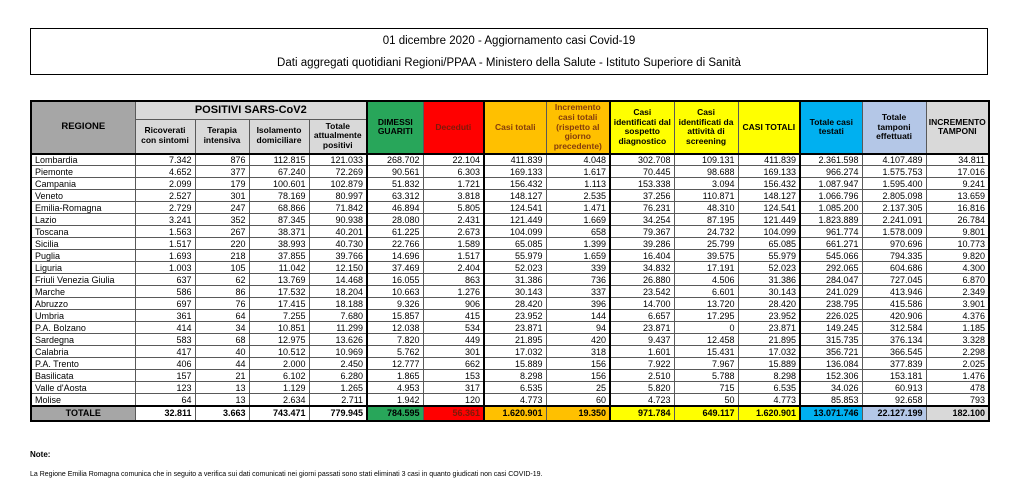  I want to click on value-cell: 1.942, so click(395, 400).